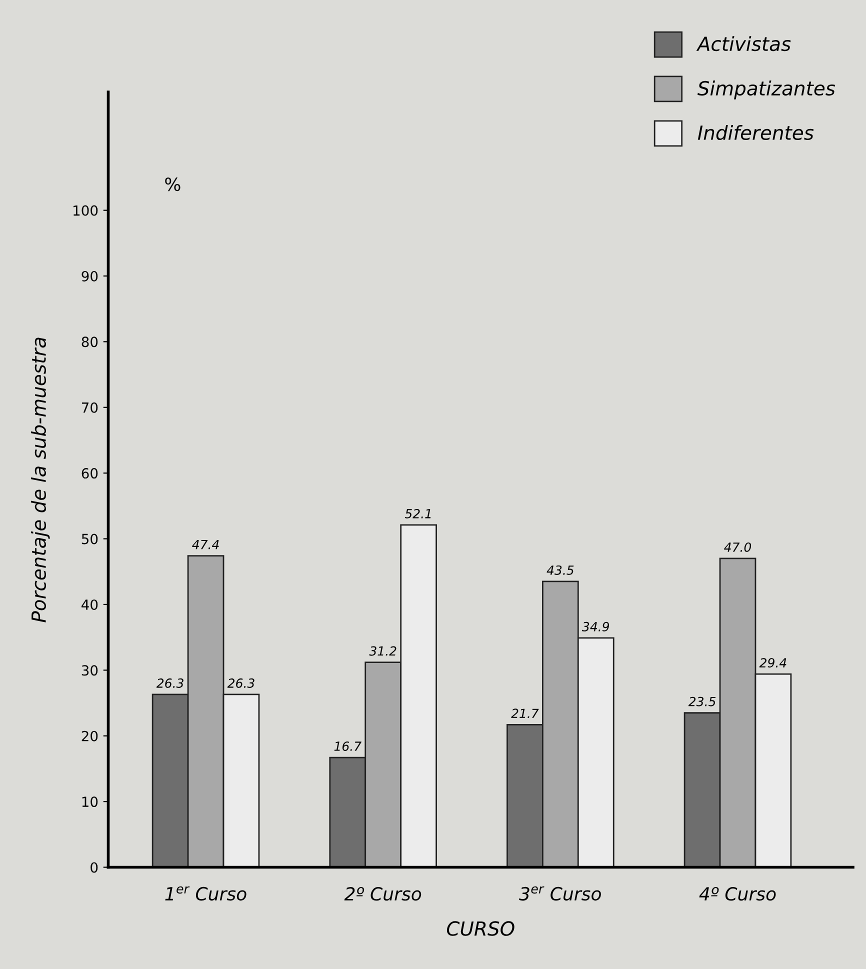 Image resolution: width=866 pixels, height=969 pixels. What do you see at coordinates (560, 570) in the screenshot?
I see `data-label: 43.5` at bounding box center [560, 570].